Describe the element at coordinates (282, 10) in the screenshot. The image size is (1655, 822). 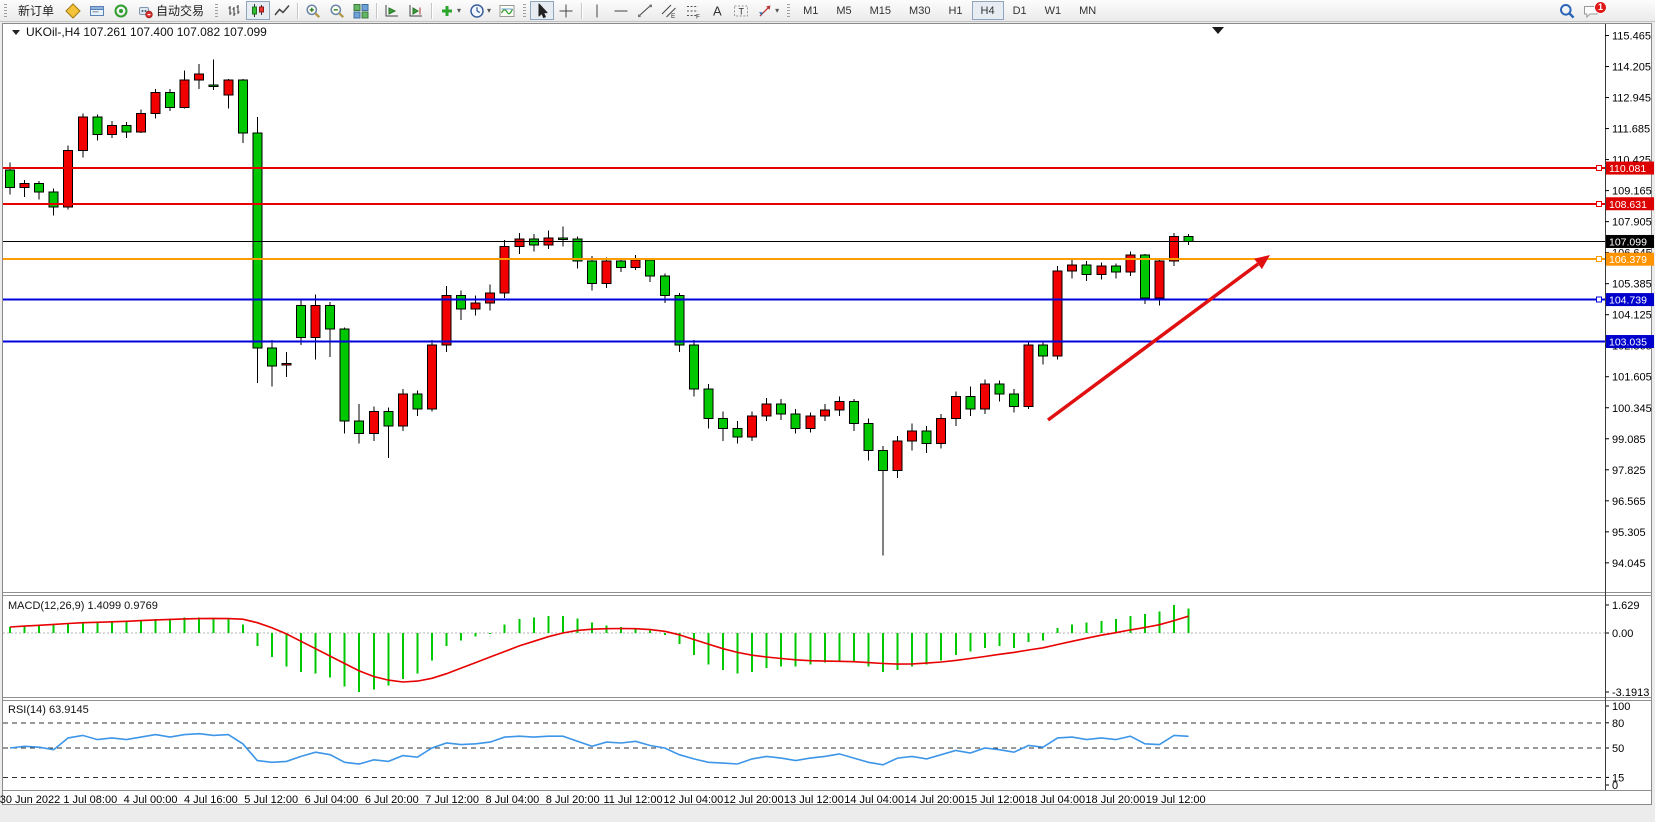
I see `line-chart-button` at that location.